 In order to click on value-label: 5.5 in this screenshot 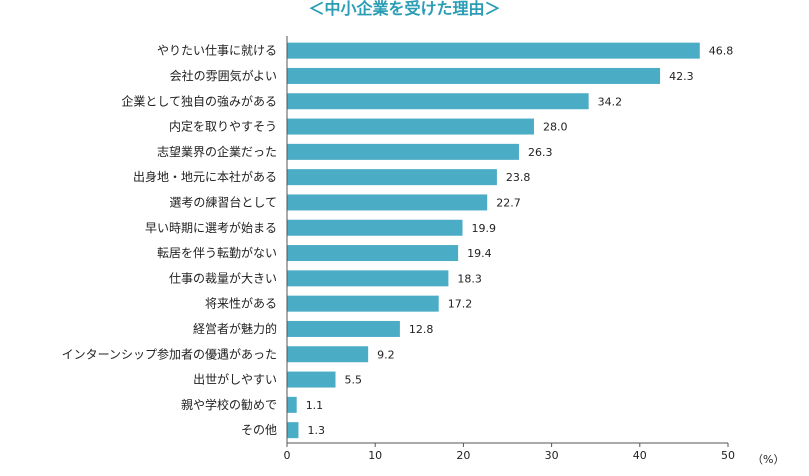, I will do `click(354, 380)`.